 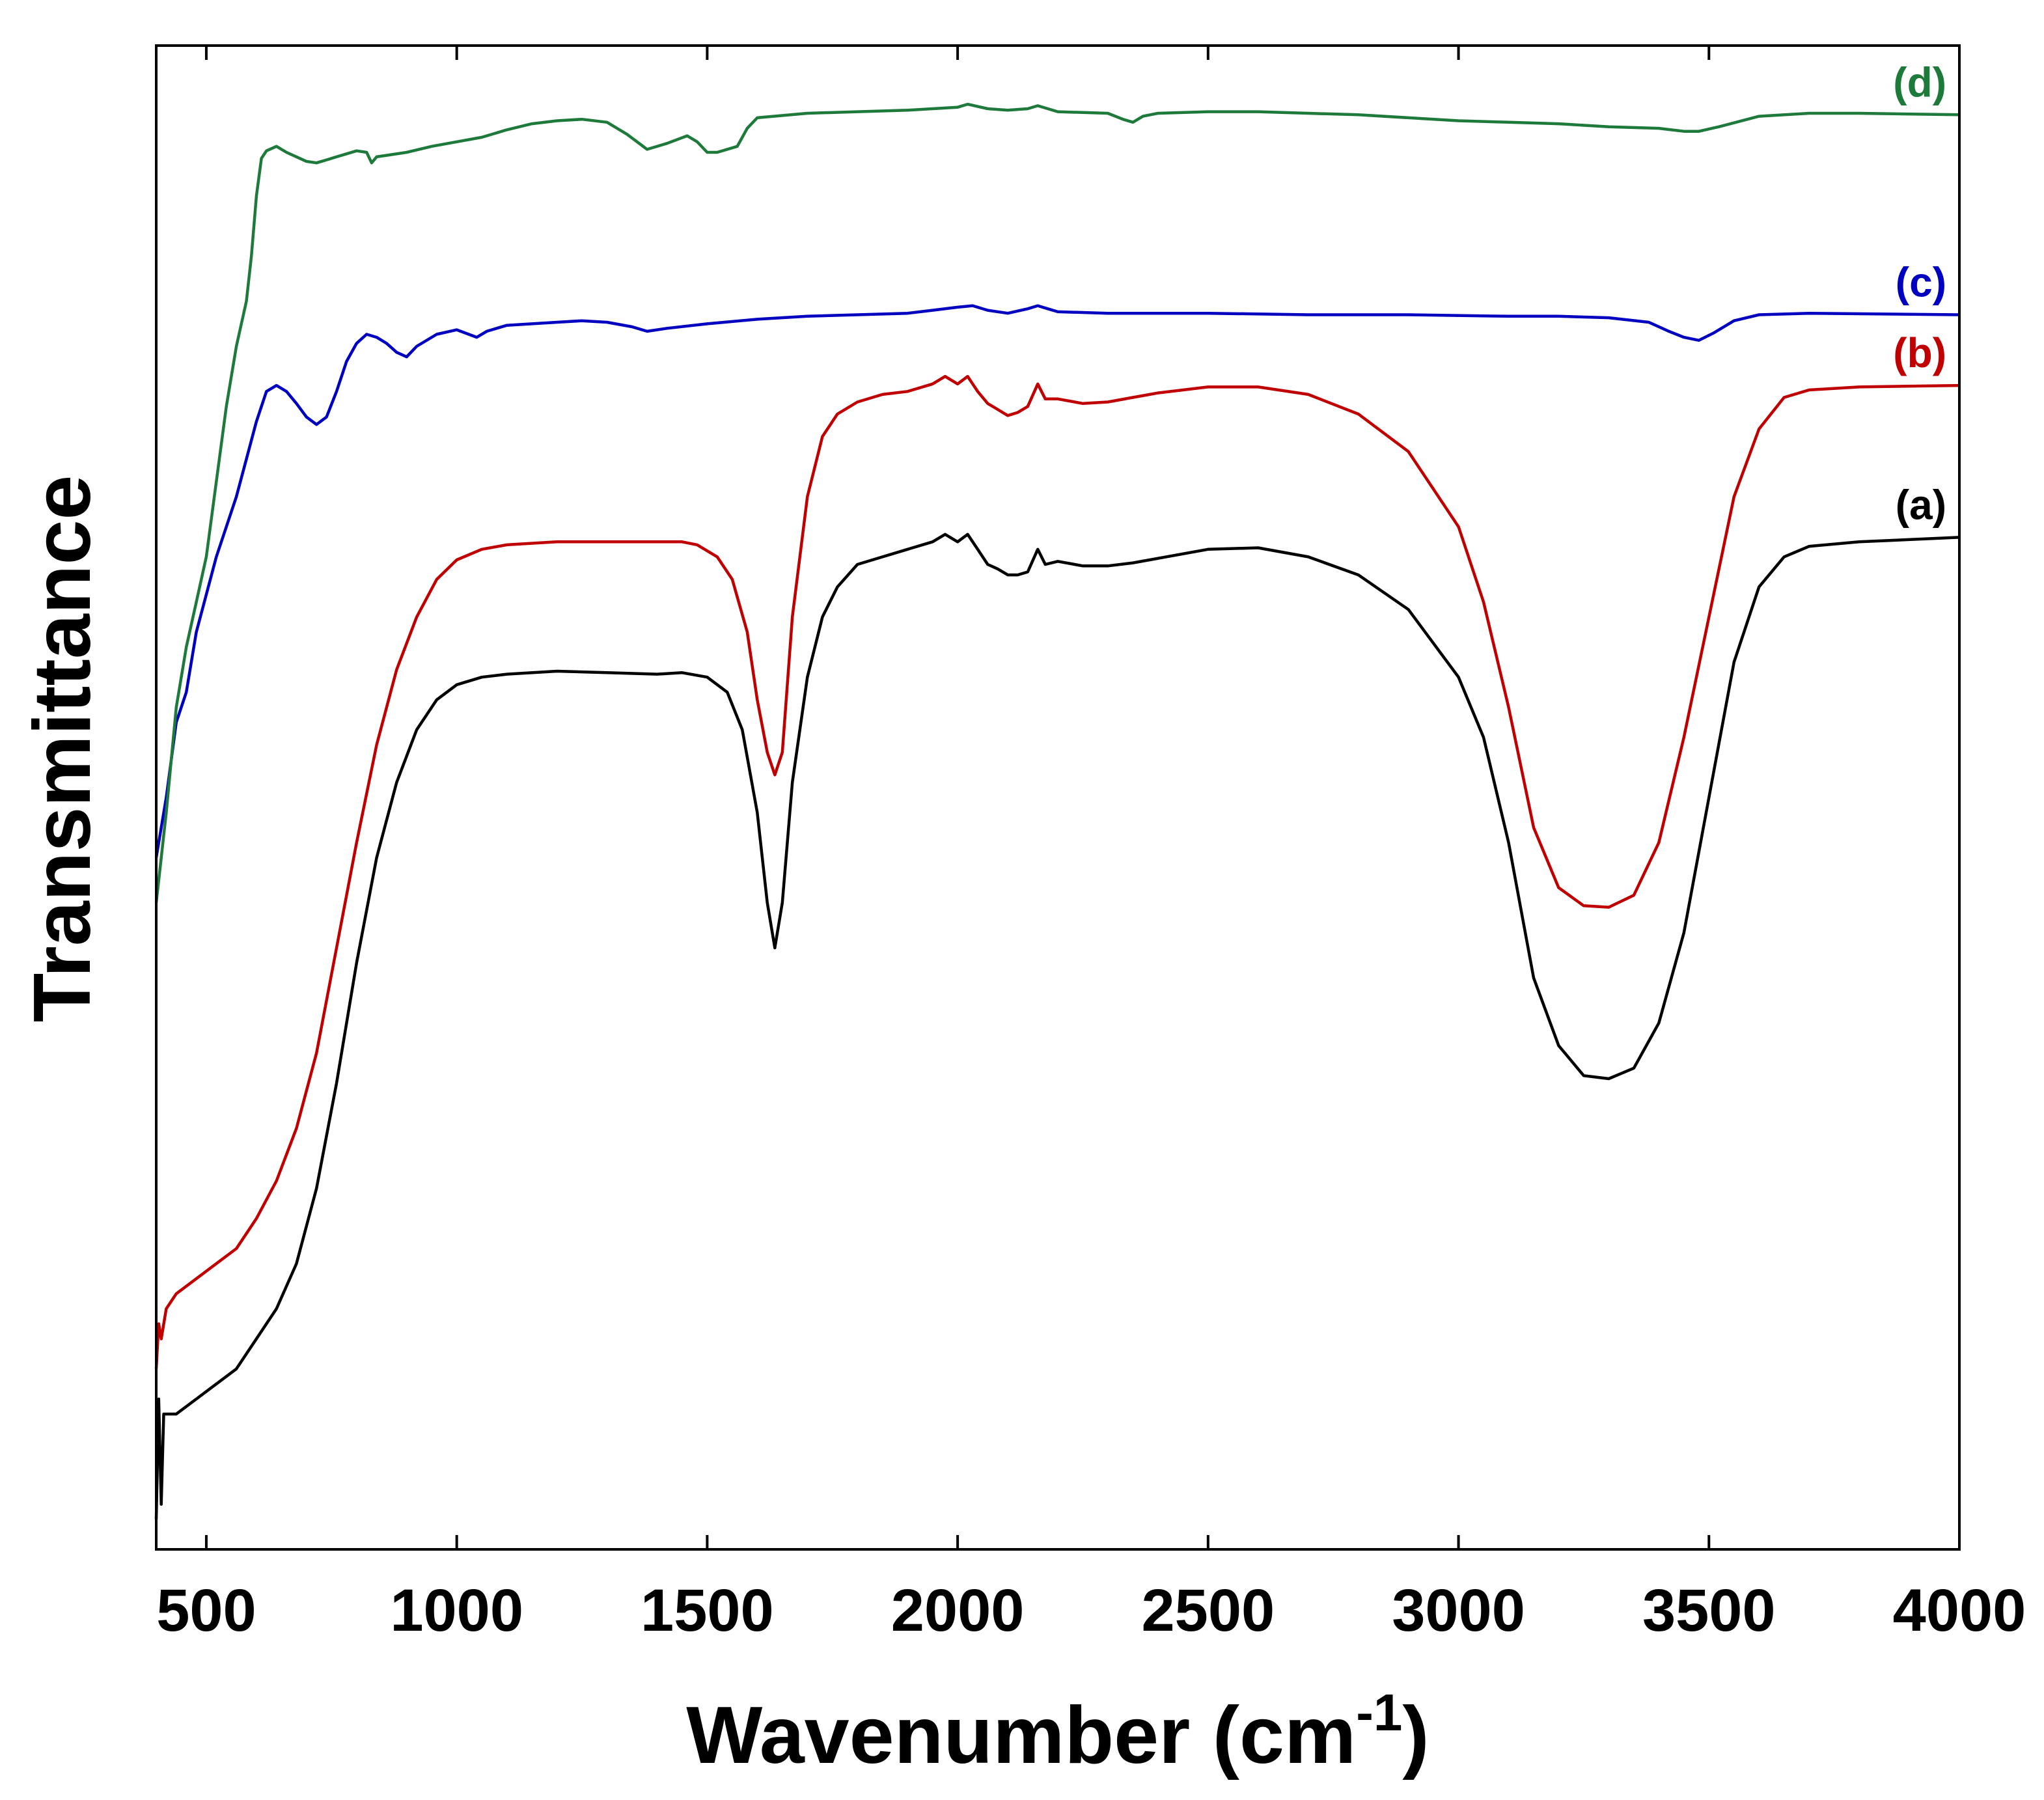 I want to click on x-tick-label-1500: 1500, so click(x=708, y=1610).